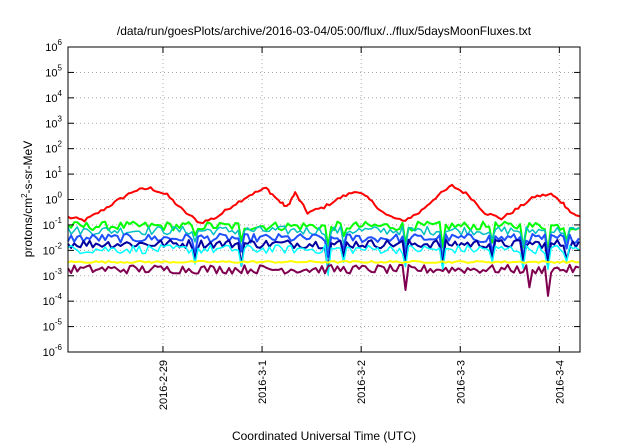  What do you see at coordinates (60, 93) in the screenshot?
I see `y-tick-exponent: 4` at bounding box center [60, 93].